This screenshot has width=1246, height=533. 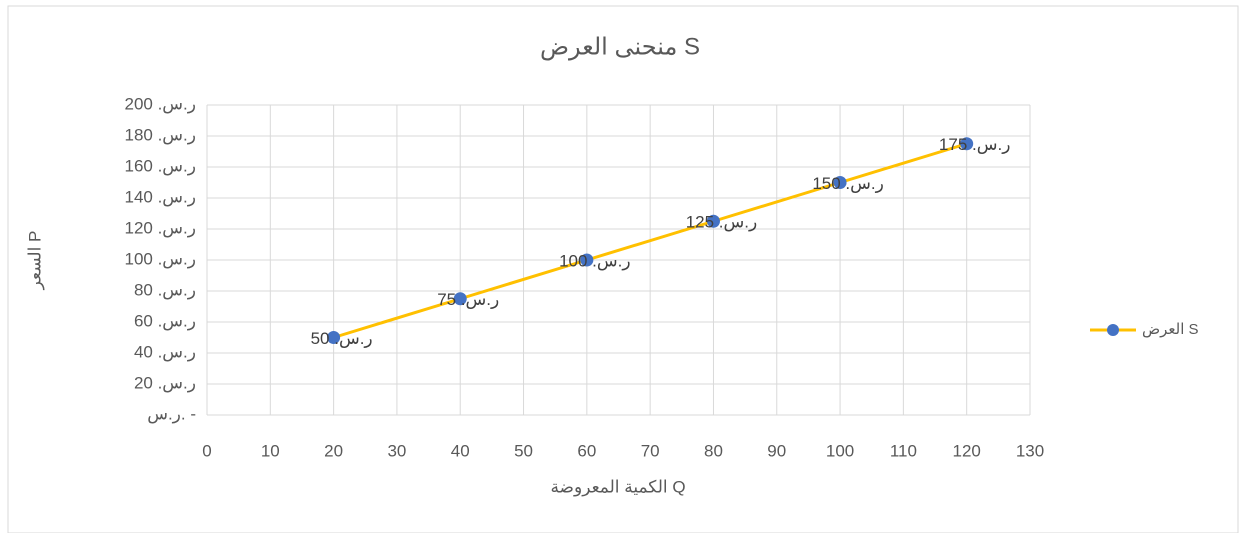 What do you see at coordinates (165, 289) in the screenshot?
I see `y-tick-label: ر.س. 80` at bounding box center [165, 289].